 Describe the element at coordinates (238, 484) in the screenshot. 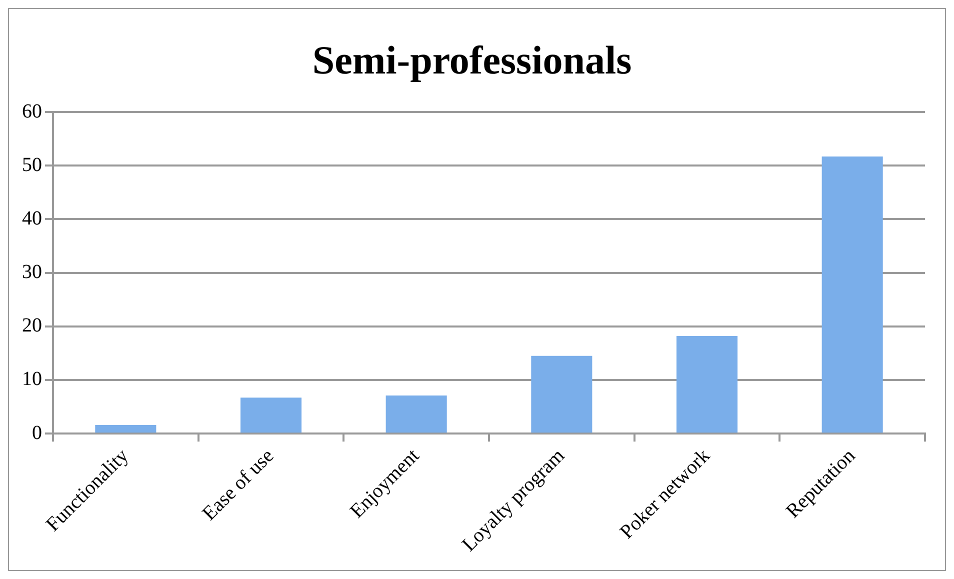

I see `x-tick-label: Ease of use` at that location.